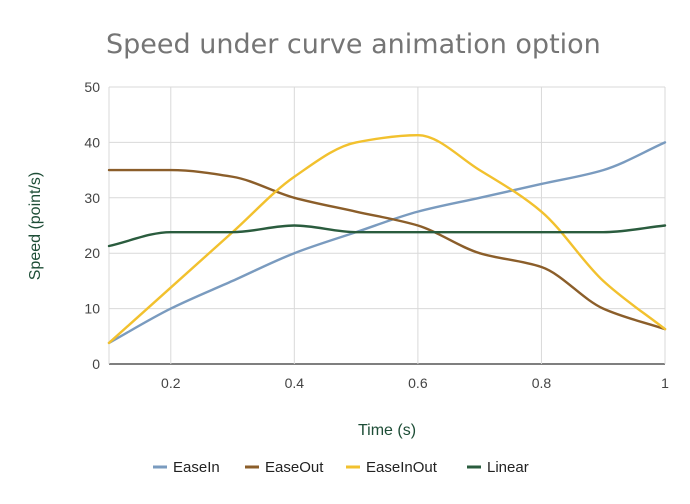 This screenshot has height=504, width=690. What do you see at coordinates (92, 198) in the screenshot?
I see `y-tick-label: 30` at bounding box center [92, 198].